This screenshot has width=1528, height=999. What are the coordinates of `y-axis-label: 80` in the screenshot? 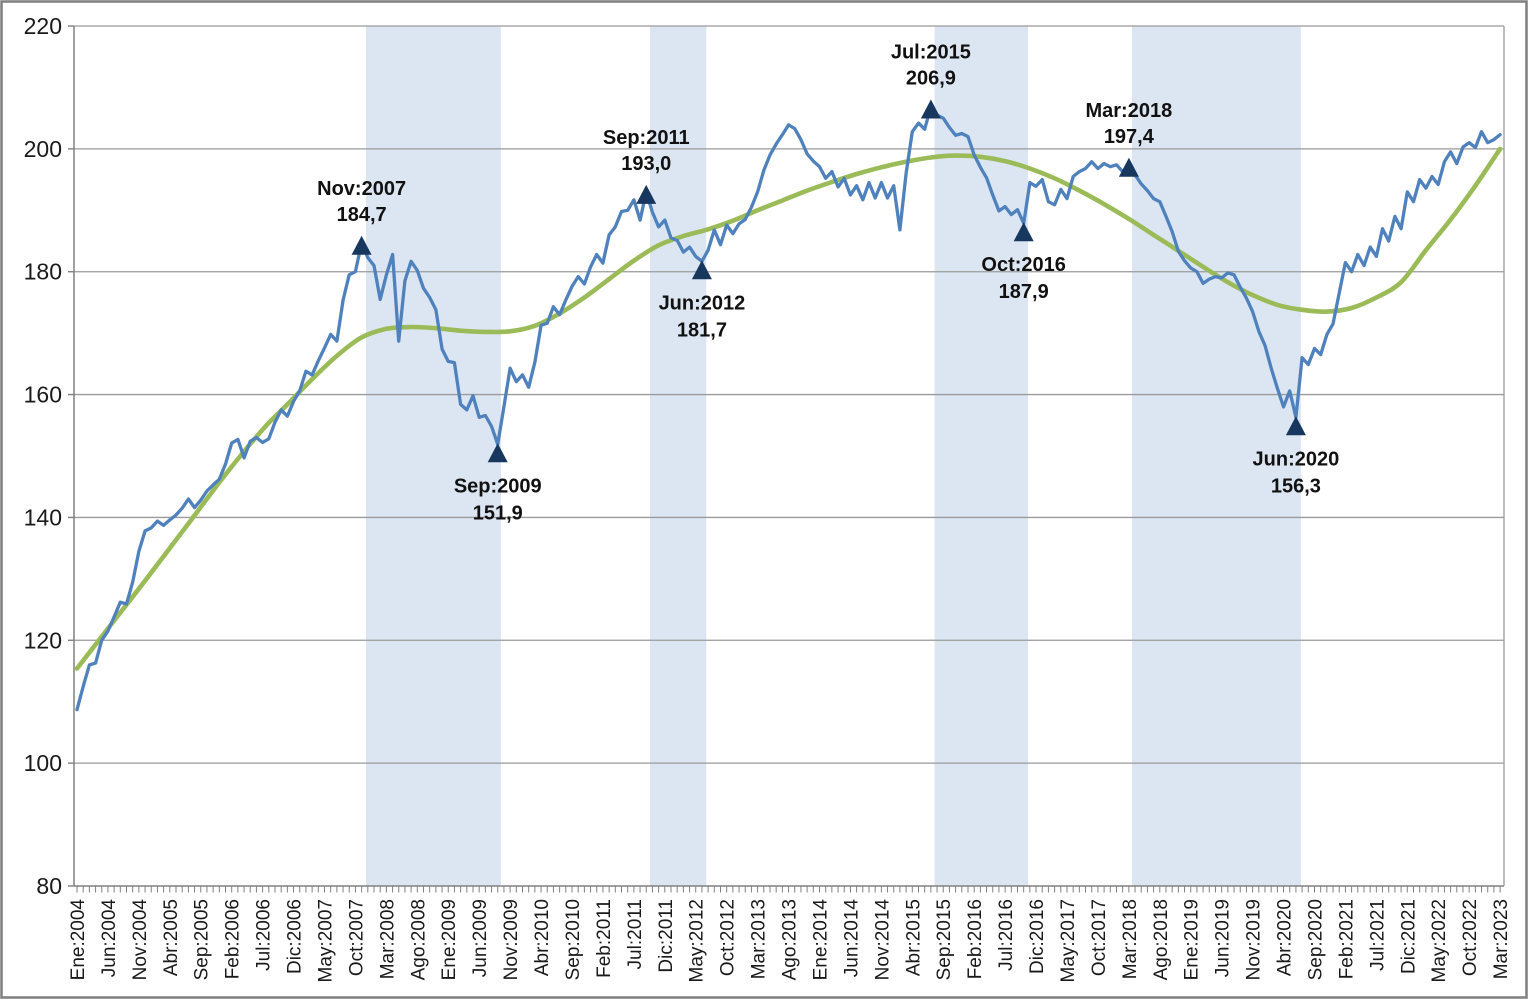 It's located at (49, 886).